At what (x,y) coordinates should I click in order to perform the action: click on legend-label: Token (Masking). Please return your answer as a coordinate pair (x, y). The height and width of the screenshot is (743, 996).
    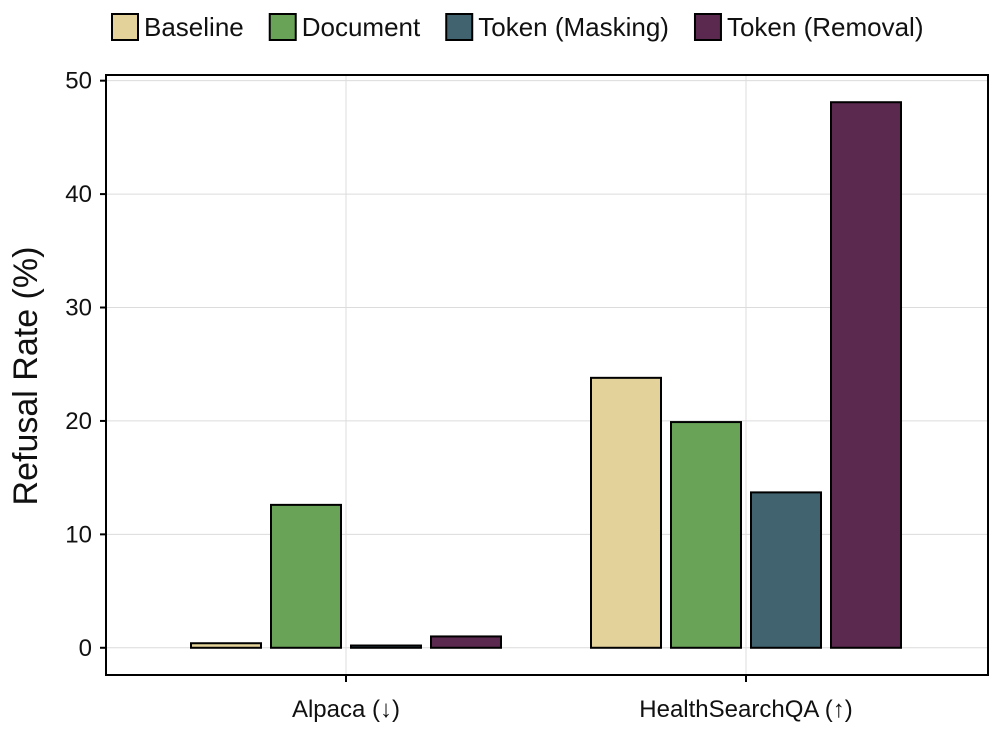
    Looking at the image, I should click on (573, 27).